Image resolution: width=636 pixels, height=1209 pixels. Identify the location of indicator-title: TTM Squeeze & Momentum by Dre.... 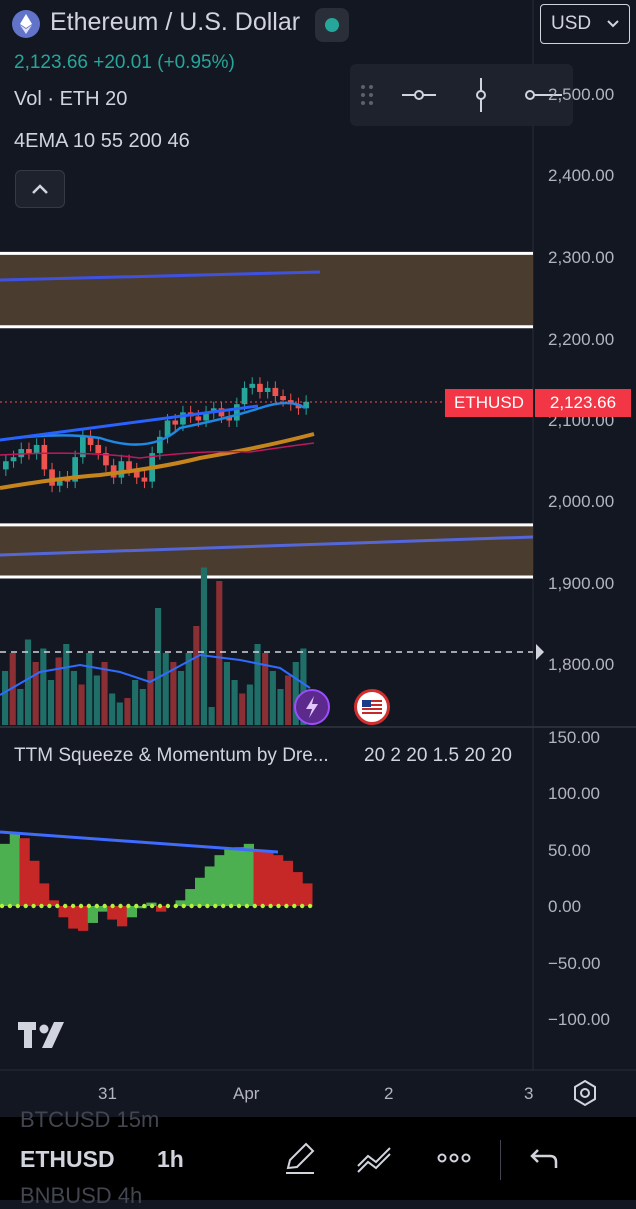
(171, 755).